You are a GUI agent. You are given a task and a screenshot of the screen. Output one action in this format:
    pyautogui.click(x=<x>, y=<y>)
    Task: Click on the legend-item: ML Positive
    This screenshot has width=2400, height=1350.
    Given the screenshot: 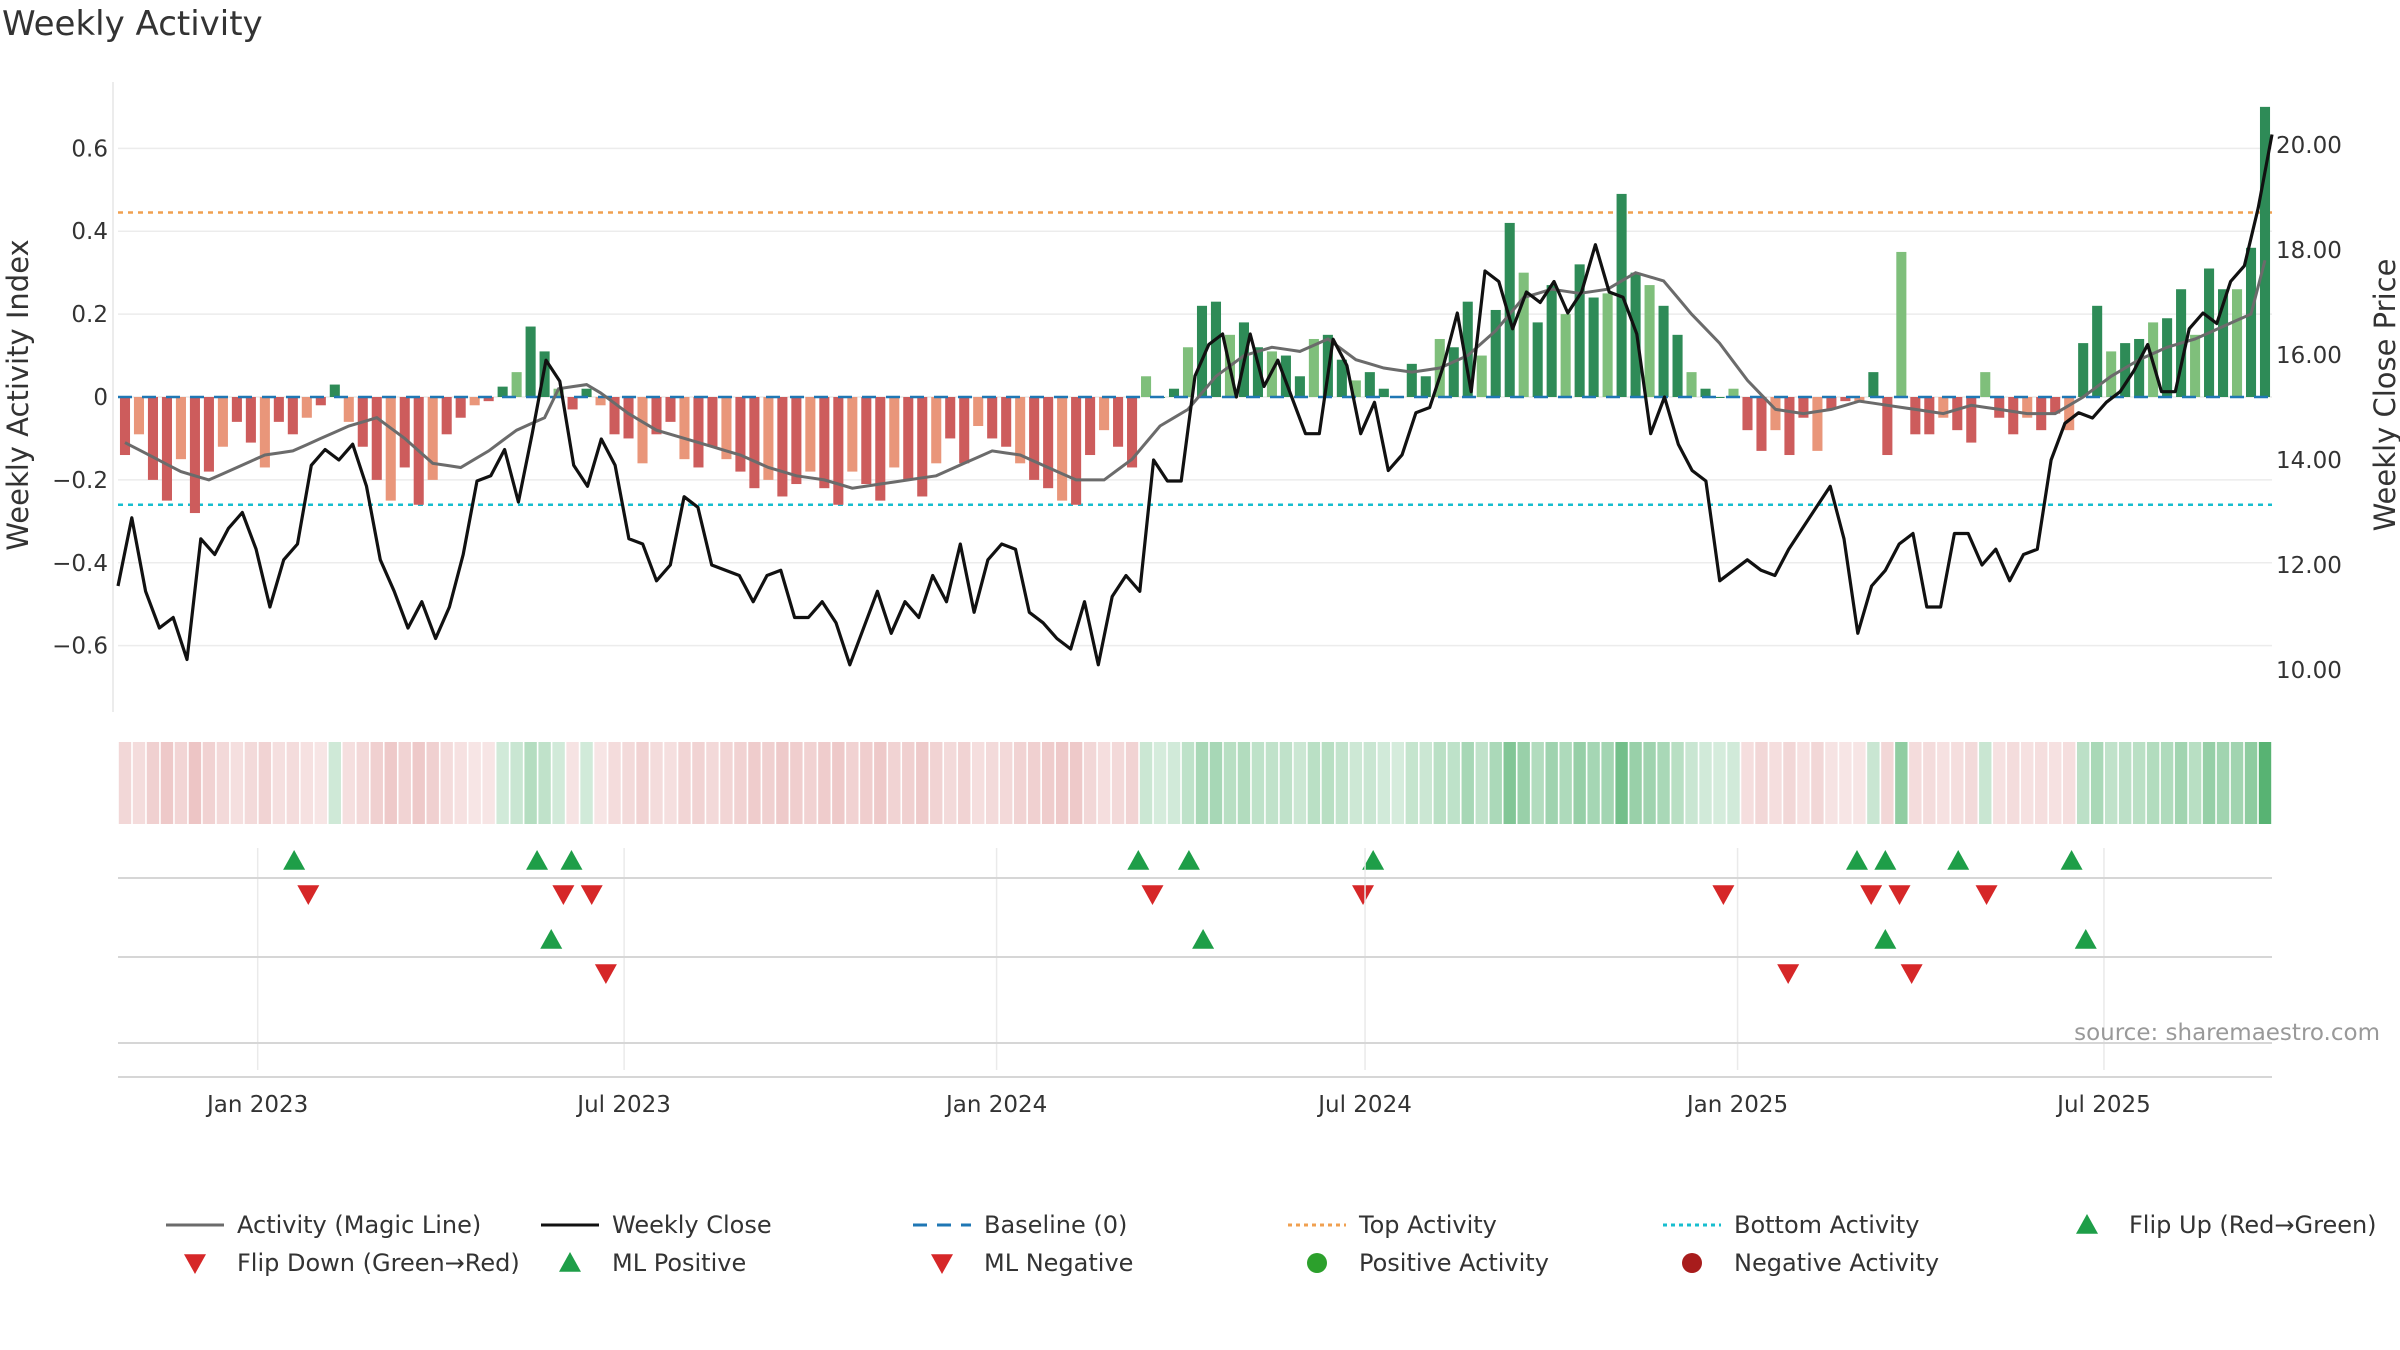 What is the action you would take?
    pyautogui.click(x=652, y=1263)
    